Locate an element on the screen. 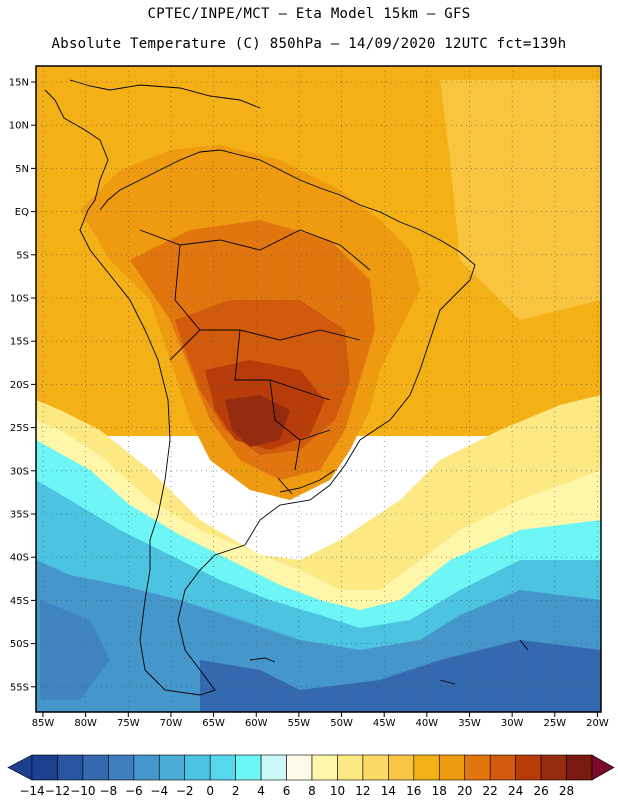 This screenshot has width=618, height=800. lat-label: 50S is located at coordinates (19, 644).